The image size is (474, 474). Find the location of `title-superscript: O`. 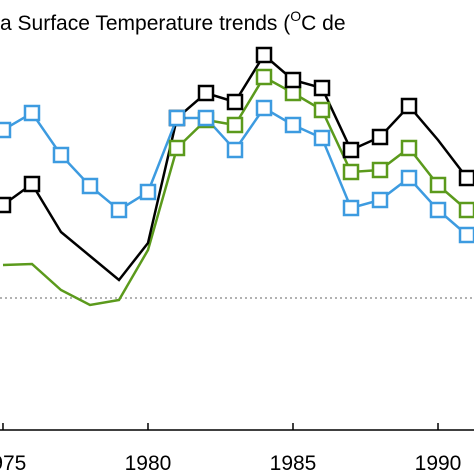

title-superscript: O is located at coordinates (295, 16).